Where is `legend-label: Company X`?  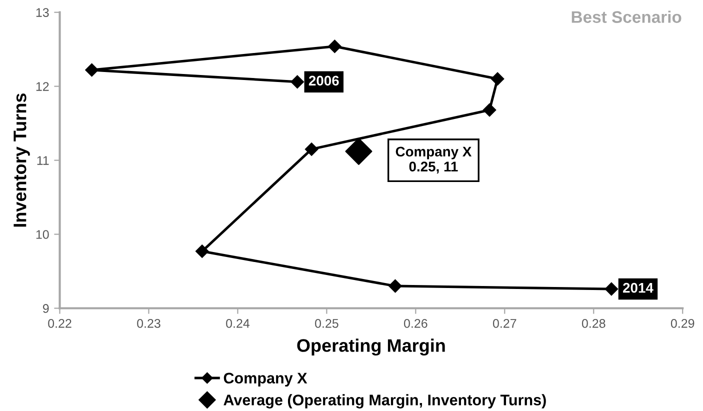 legend-label: Company X is located at coordinates (266, 379).